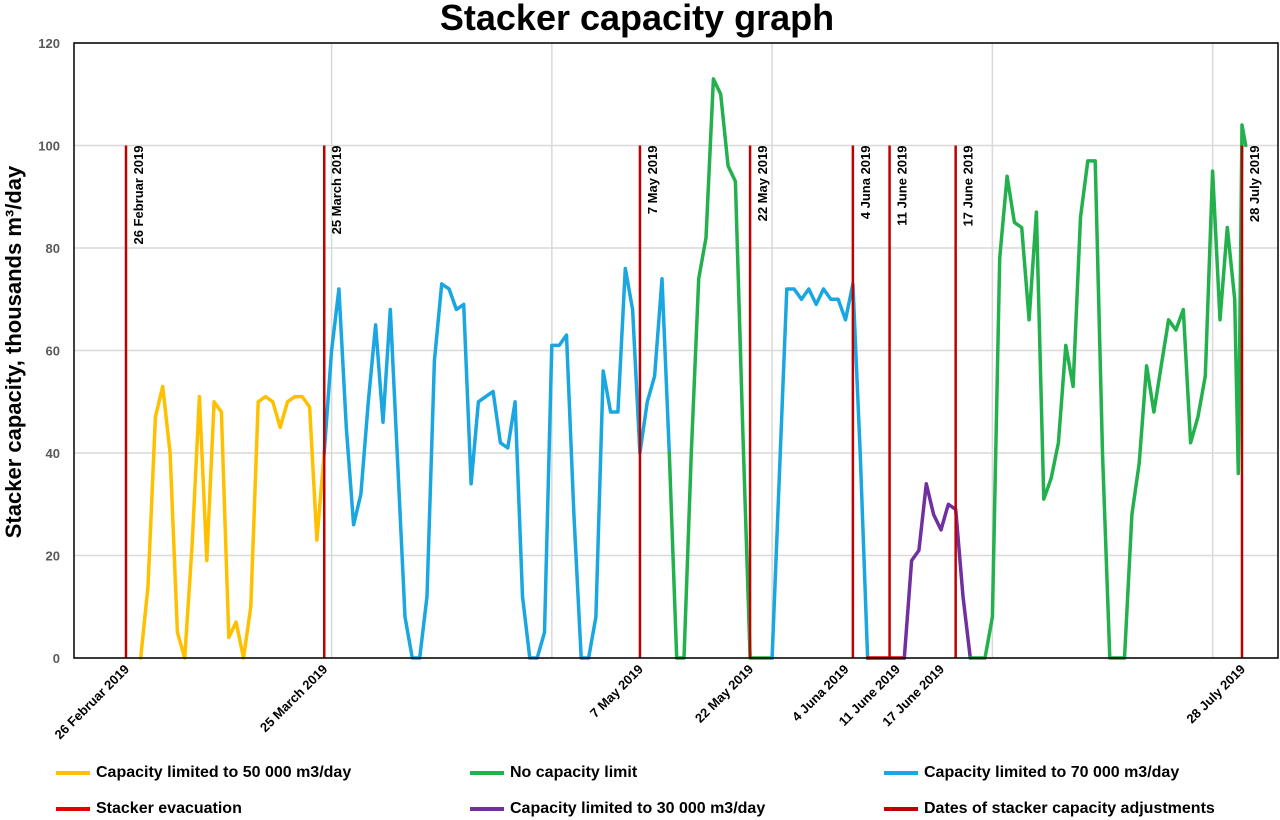  What do you see at coordinates (1052, 772) in the screenshot?
I see `legend-label-70k: Capacity limited to 70 000 m3/day` at bounding box center [1052, 772].